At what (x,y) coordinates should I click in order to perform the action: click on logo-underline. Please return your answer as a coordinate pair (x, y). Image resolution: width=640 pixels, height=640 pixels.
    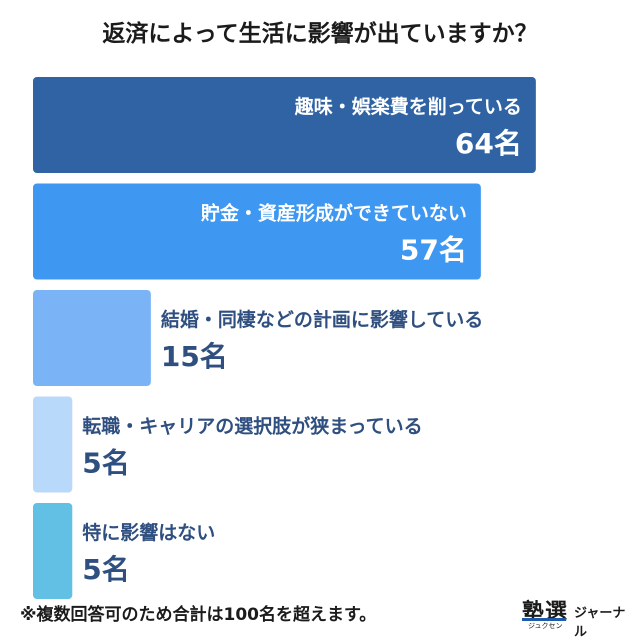
    Looking at the image, I should click on (544, 619).